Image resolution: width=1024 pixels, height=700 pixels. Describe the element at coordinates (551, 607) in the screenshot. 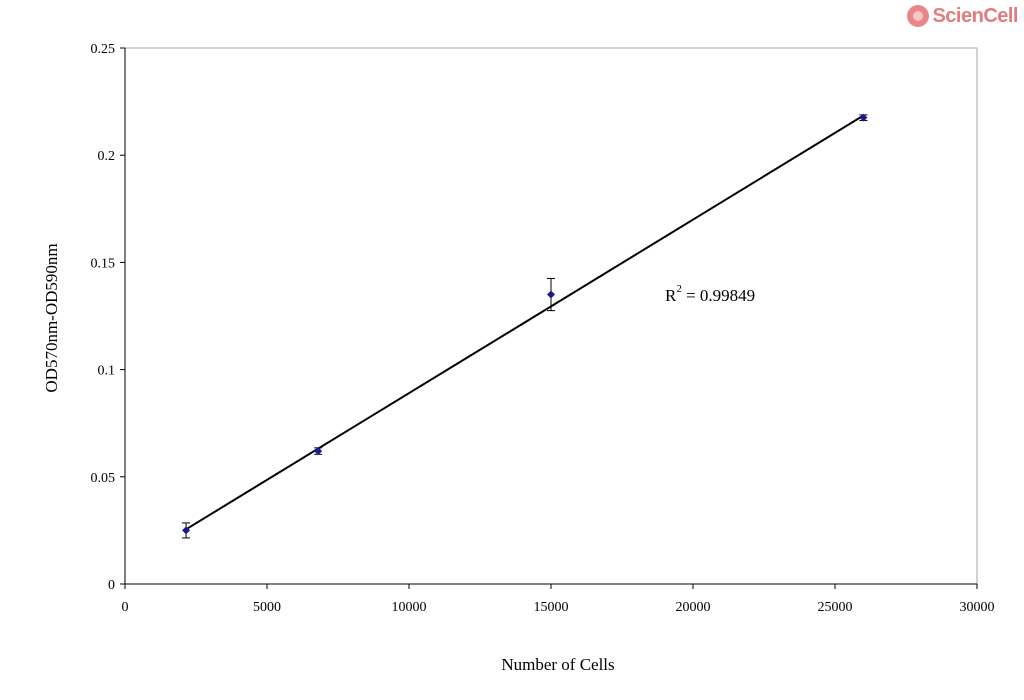

I see `x-tick-label: 15000` at that location.